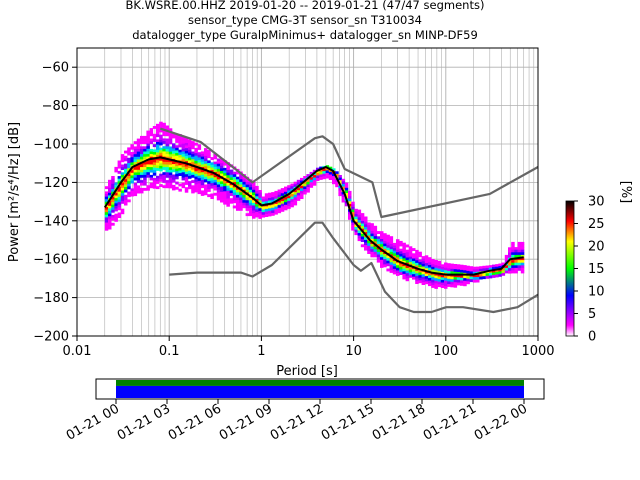 This screenshot has width=640, height=480. I want to click on y-tick-label: −160, so click(51, 260).